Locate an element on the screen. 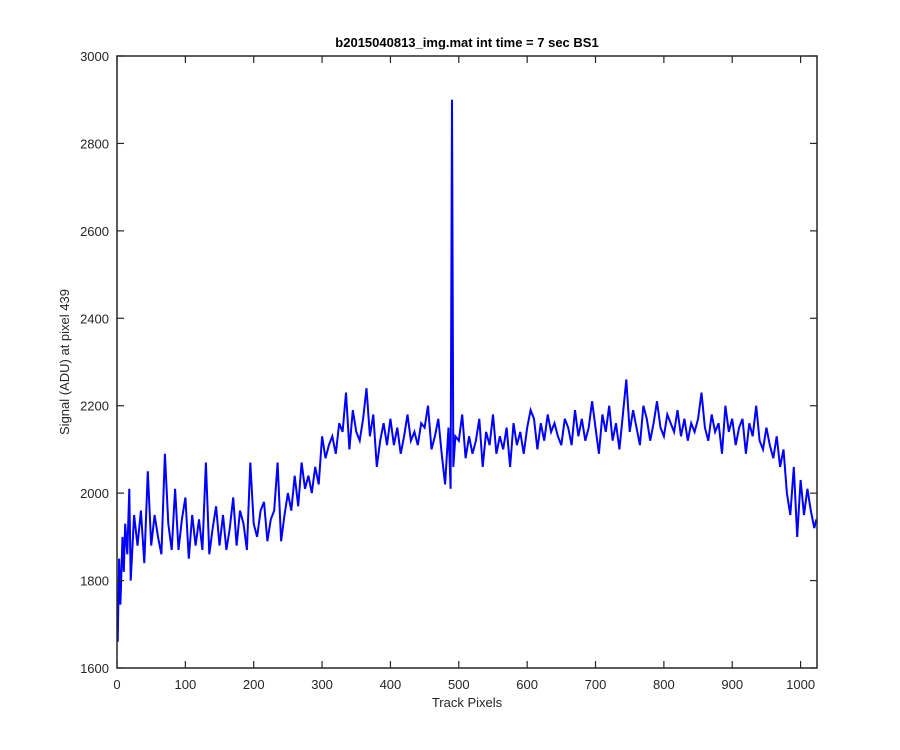 This screenshot has height=750, width=900. y-tick-label: 3000 is located at coordinates (94, 56).